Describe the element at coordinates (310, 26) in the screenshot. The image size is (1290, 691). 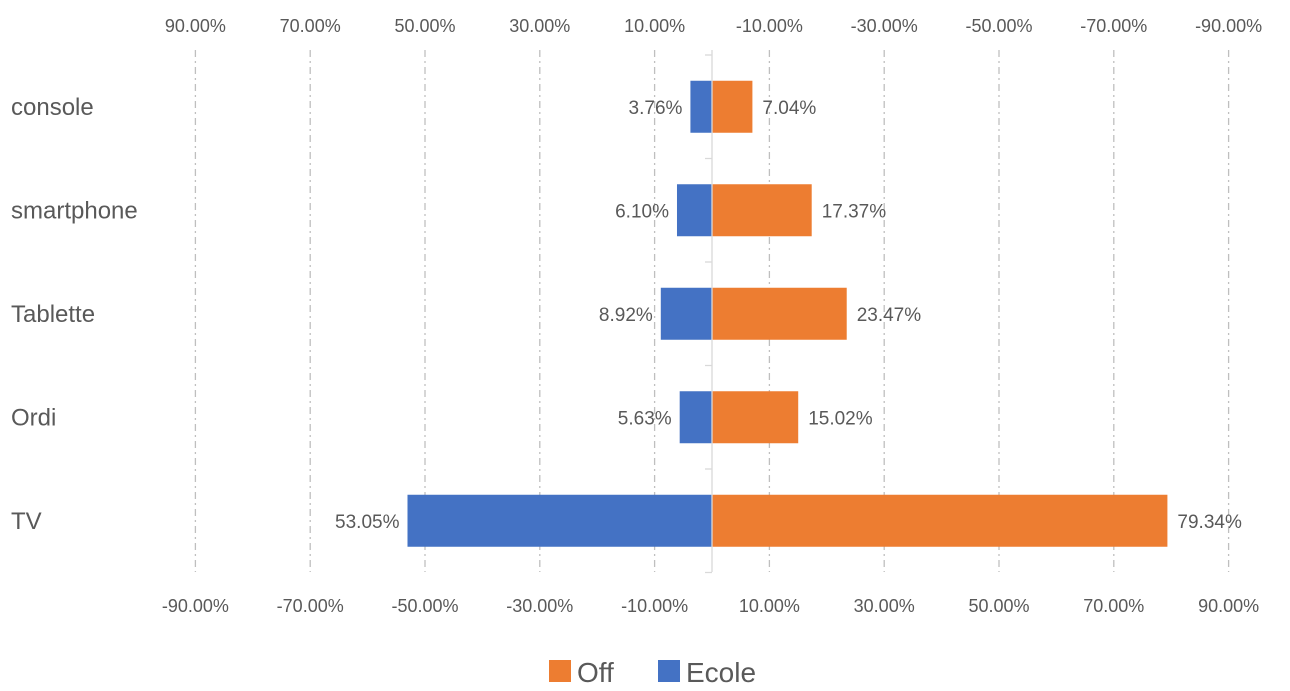
I see `top-tick-label: 70.00%` at that location.